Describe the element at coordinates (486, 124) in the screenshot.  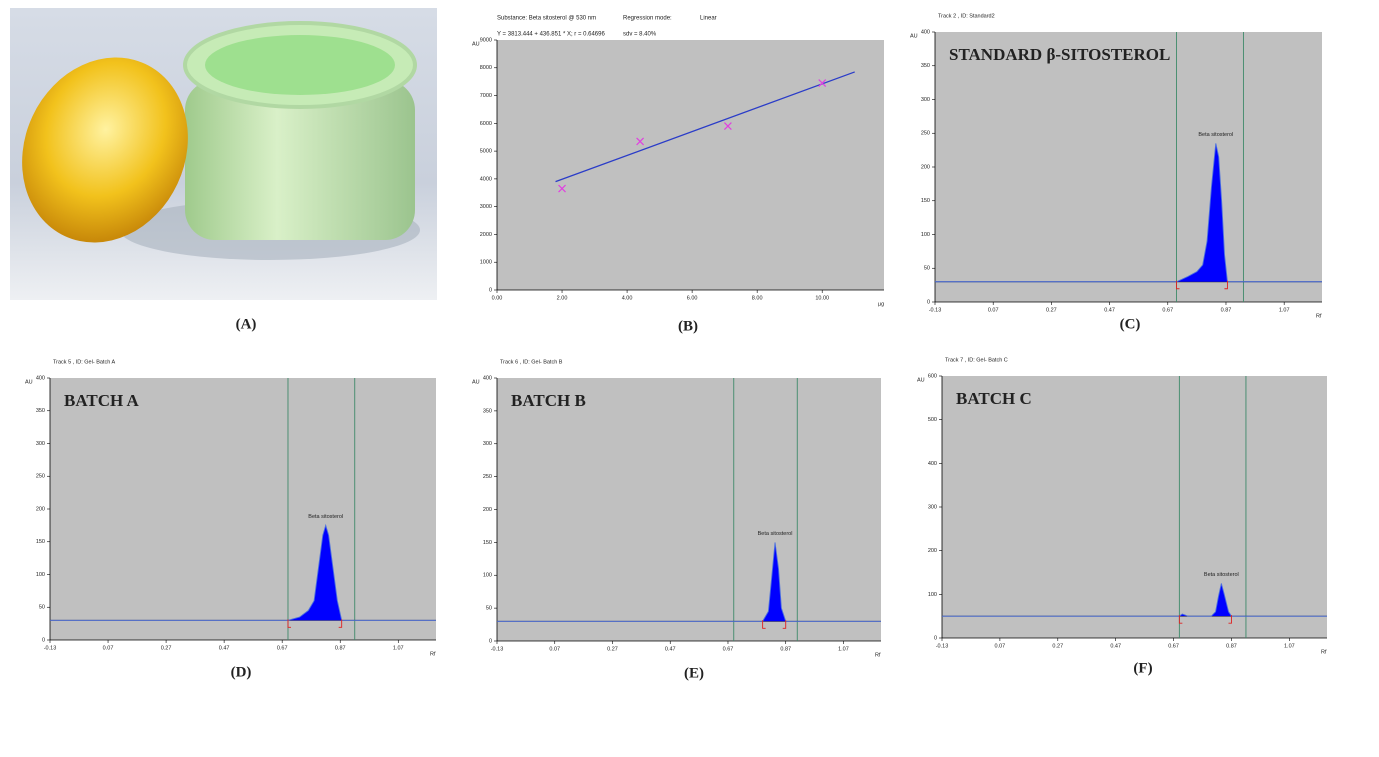
I see `y-tick-label: 6000` at that location.